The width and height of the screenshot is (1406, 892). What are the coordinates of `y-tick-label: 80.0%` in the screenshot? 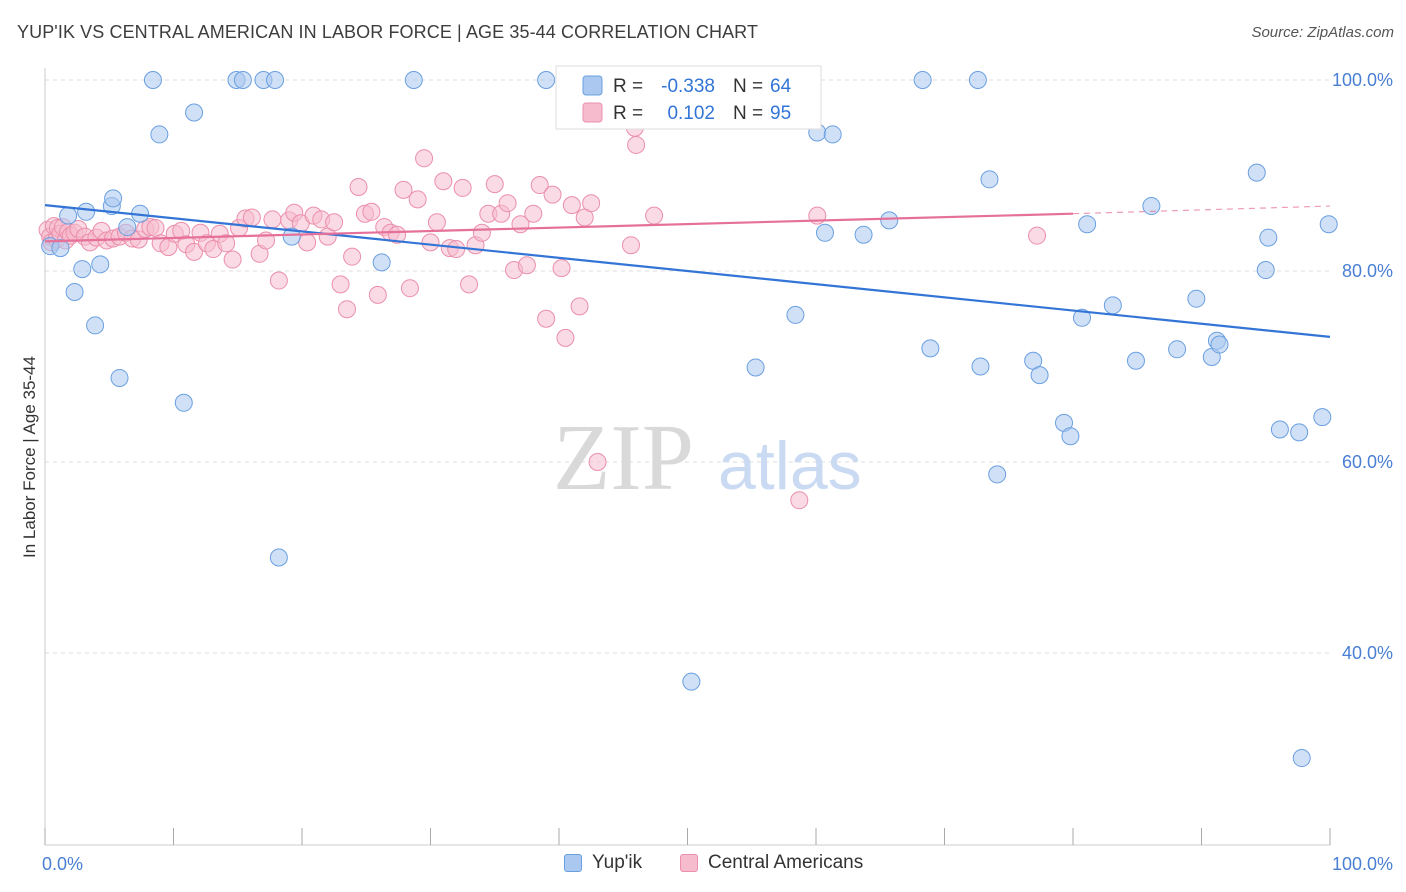 It's located at (1367, 271).